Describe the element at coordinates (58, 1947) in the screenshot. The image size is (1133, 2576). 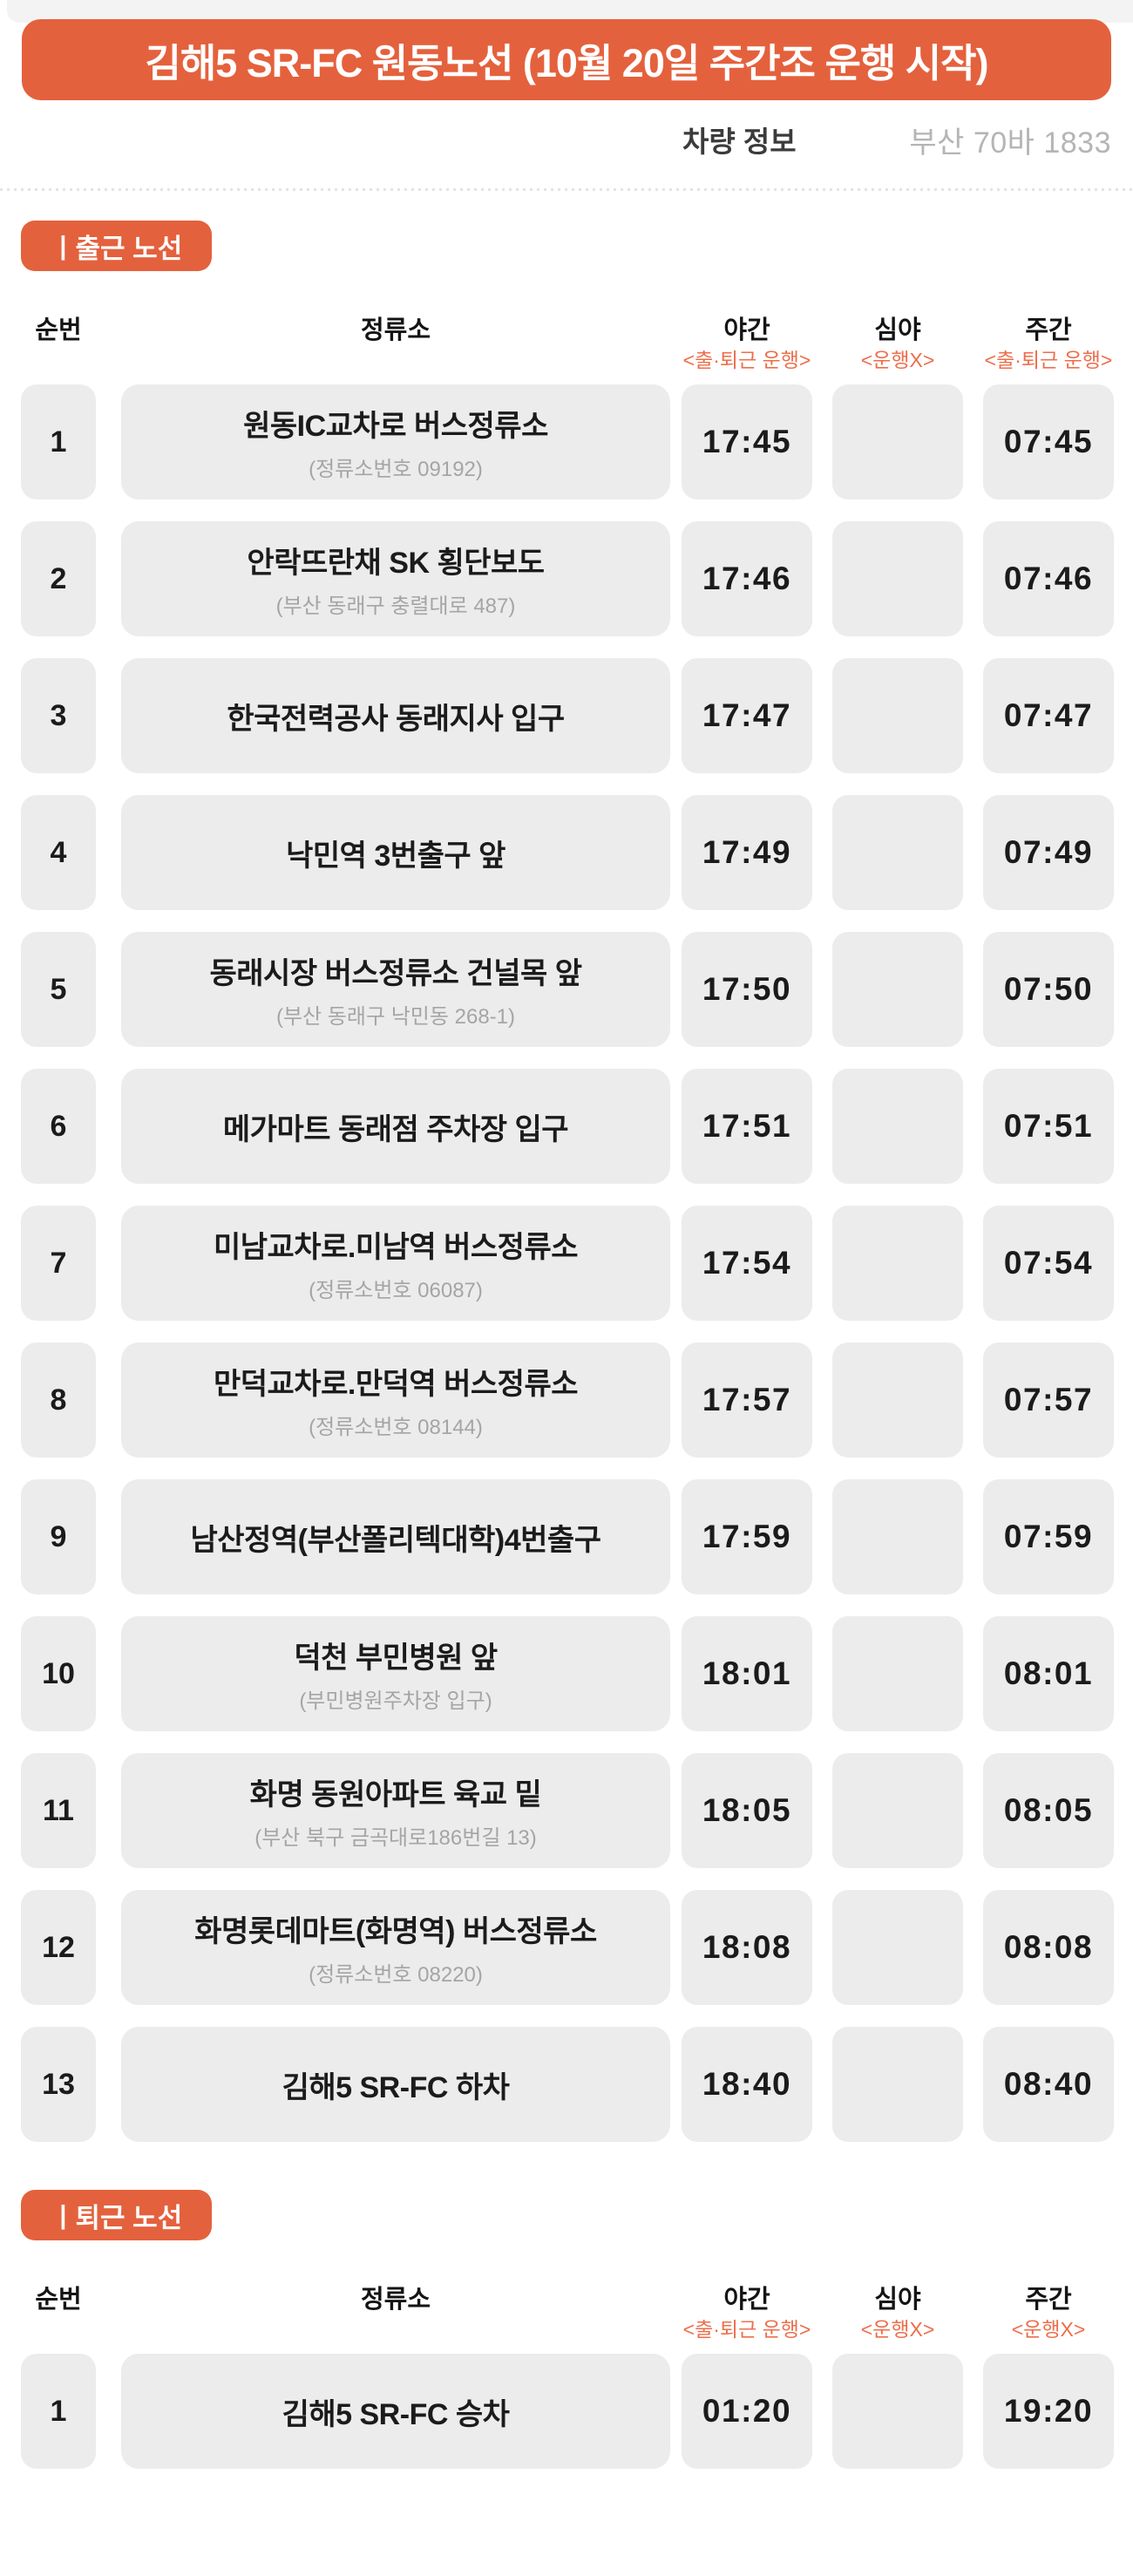
I see `row-number: 12` at that location.